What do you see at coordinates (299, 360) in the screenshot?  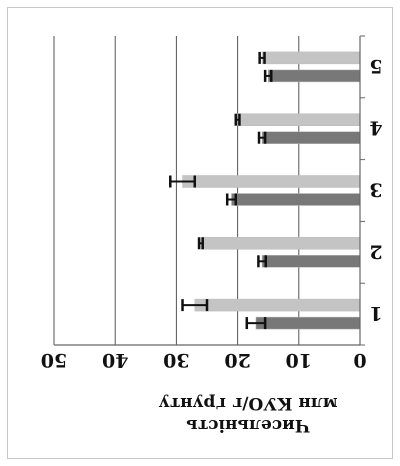 I see `tick-label: 10` at bounding box center [299, 360].